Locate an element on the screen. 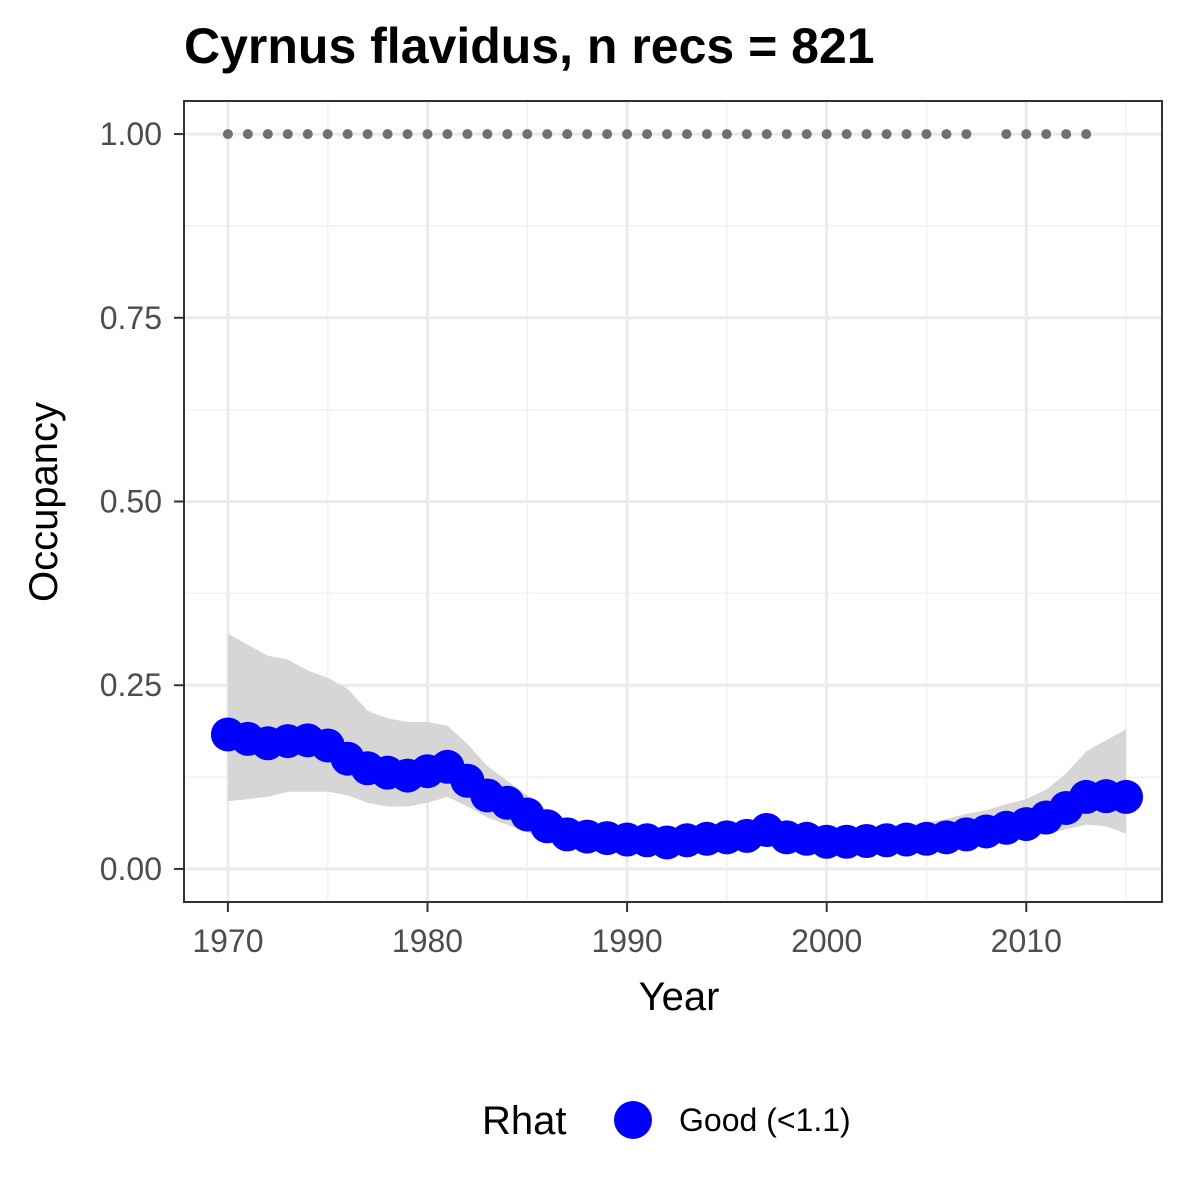  x-tick-label: 1990 is located at coordinates (627, 941).